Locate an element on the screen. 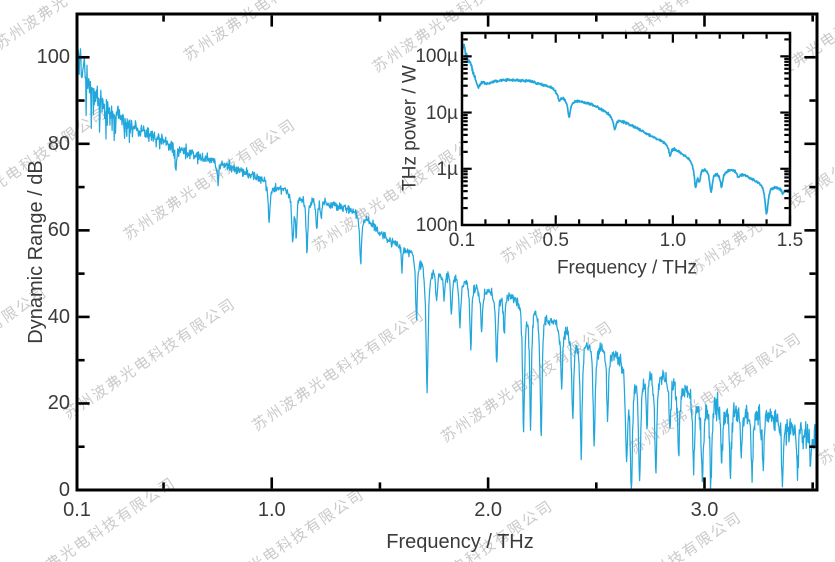 This screenshot has height=562, width=835. inset-series-curve is located at coordinates (626, 129).